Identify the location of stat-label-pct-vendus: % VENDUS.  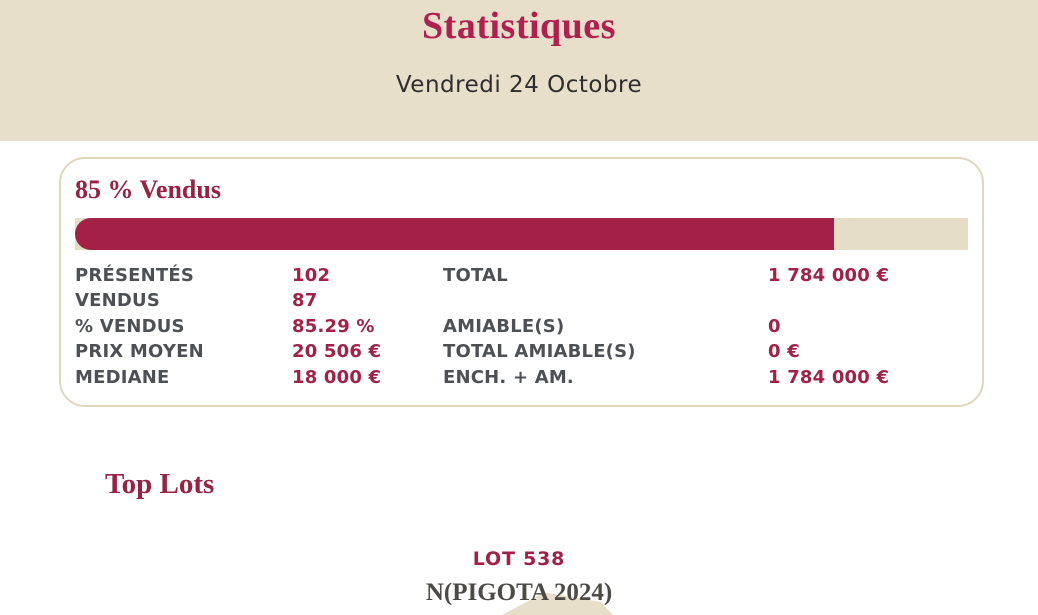
(130, 326).